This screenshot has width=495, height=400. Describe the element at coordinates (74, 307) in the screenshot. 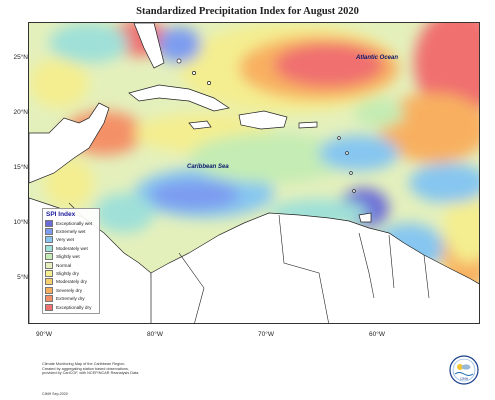

I see `legend-label: Exceptionally dry` at that location.